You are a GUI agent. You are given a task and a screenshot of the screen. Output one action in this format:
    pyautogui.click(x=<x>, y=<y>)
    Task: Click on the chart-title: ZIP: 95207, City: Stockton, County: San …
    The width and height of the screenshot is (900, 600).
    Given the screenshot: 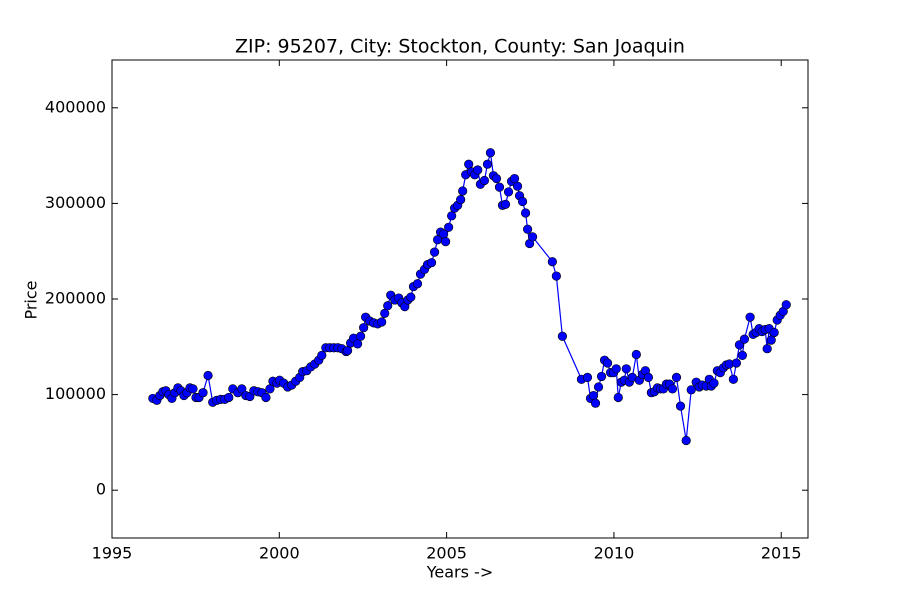 What is the action you would take?
    pyautogui.click(x=460, y=47)
    